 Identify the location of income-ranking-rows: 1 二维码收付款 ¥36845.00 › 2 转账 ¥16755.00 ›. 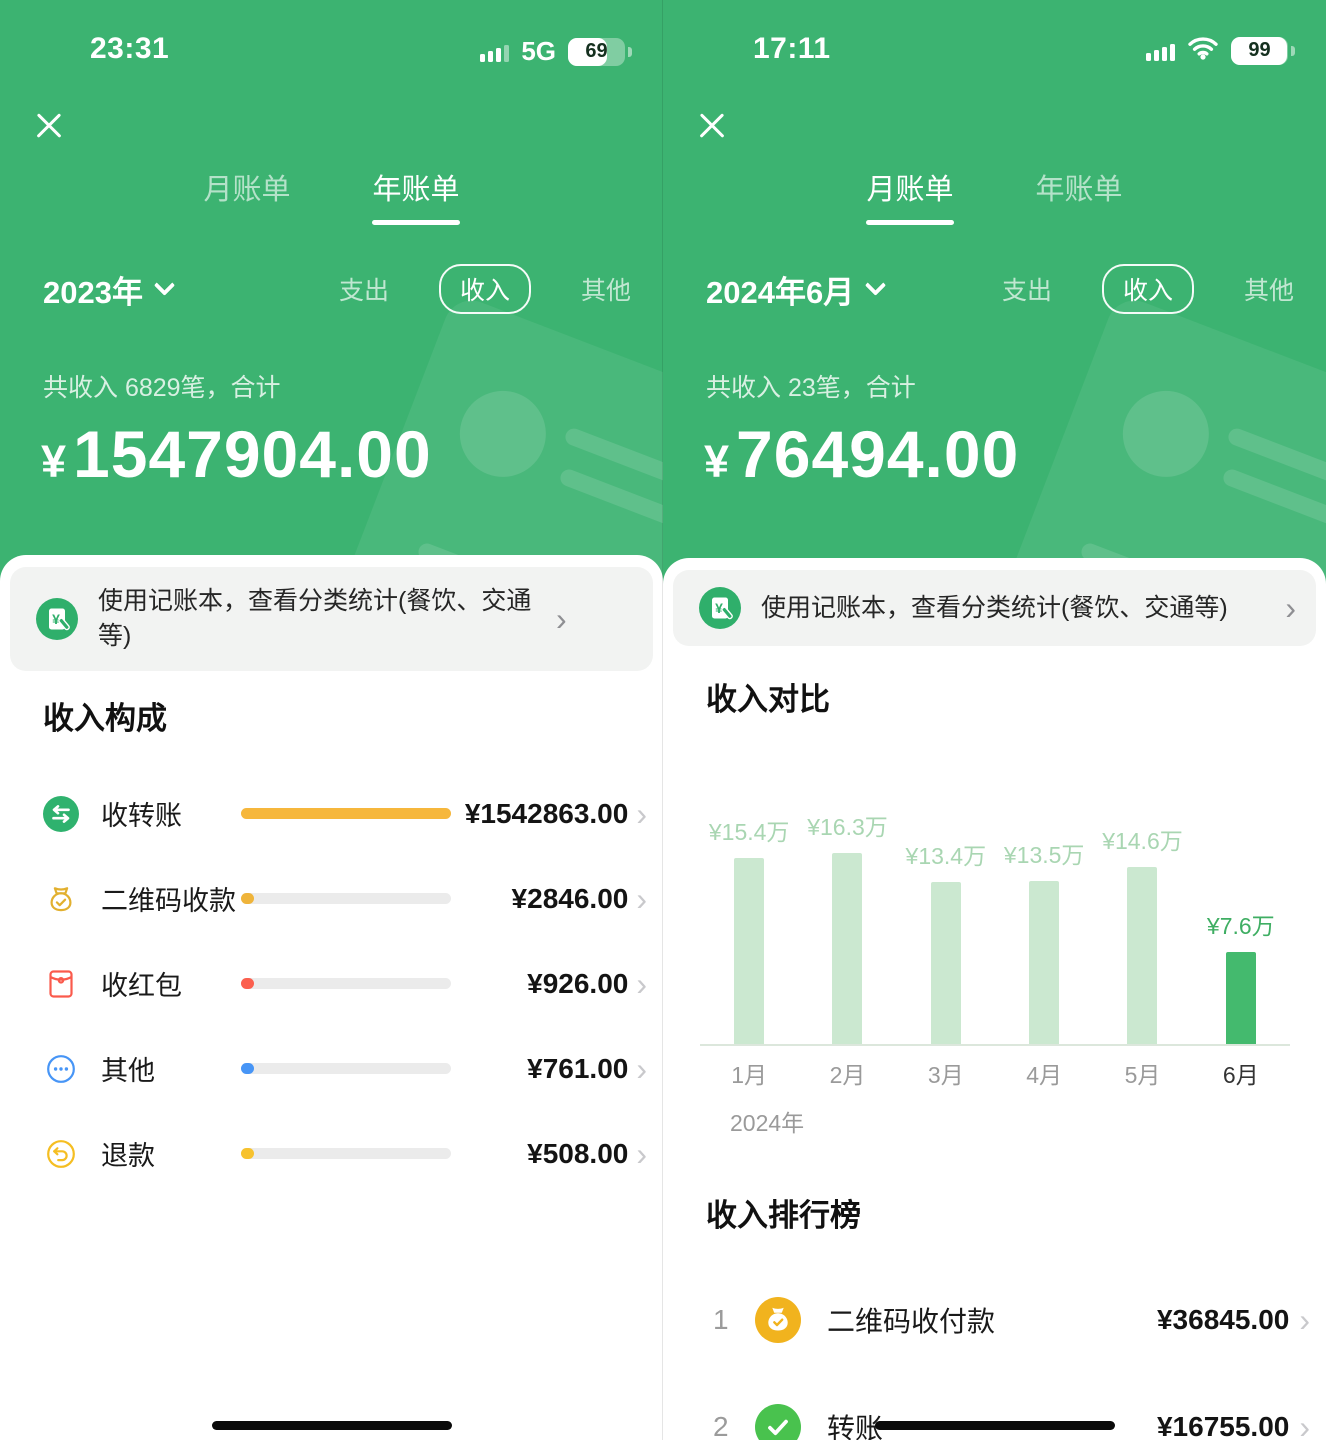
(994, 1353).